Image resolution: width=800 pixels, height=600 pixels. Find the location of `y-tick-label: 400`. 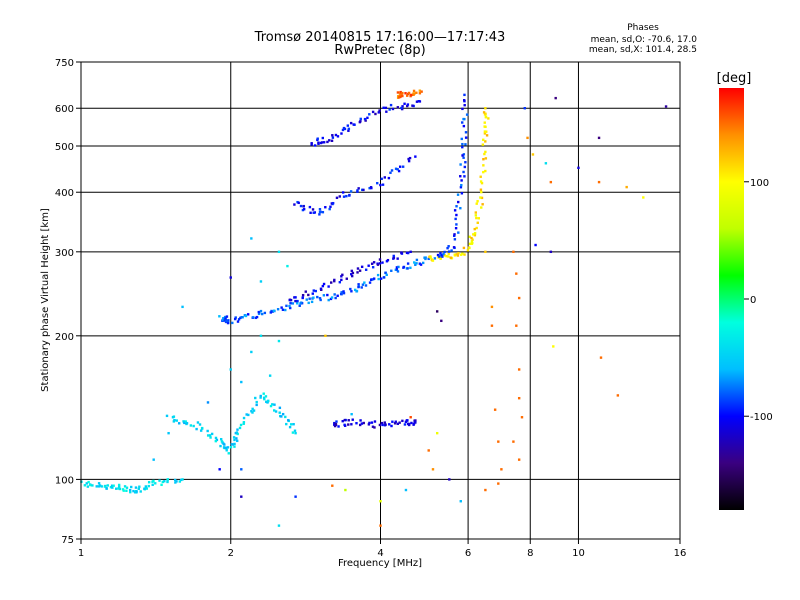

y-tick-label: 400 is located at coordinates (64, 193).